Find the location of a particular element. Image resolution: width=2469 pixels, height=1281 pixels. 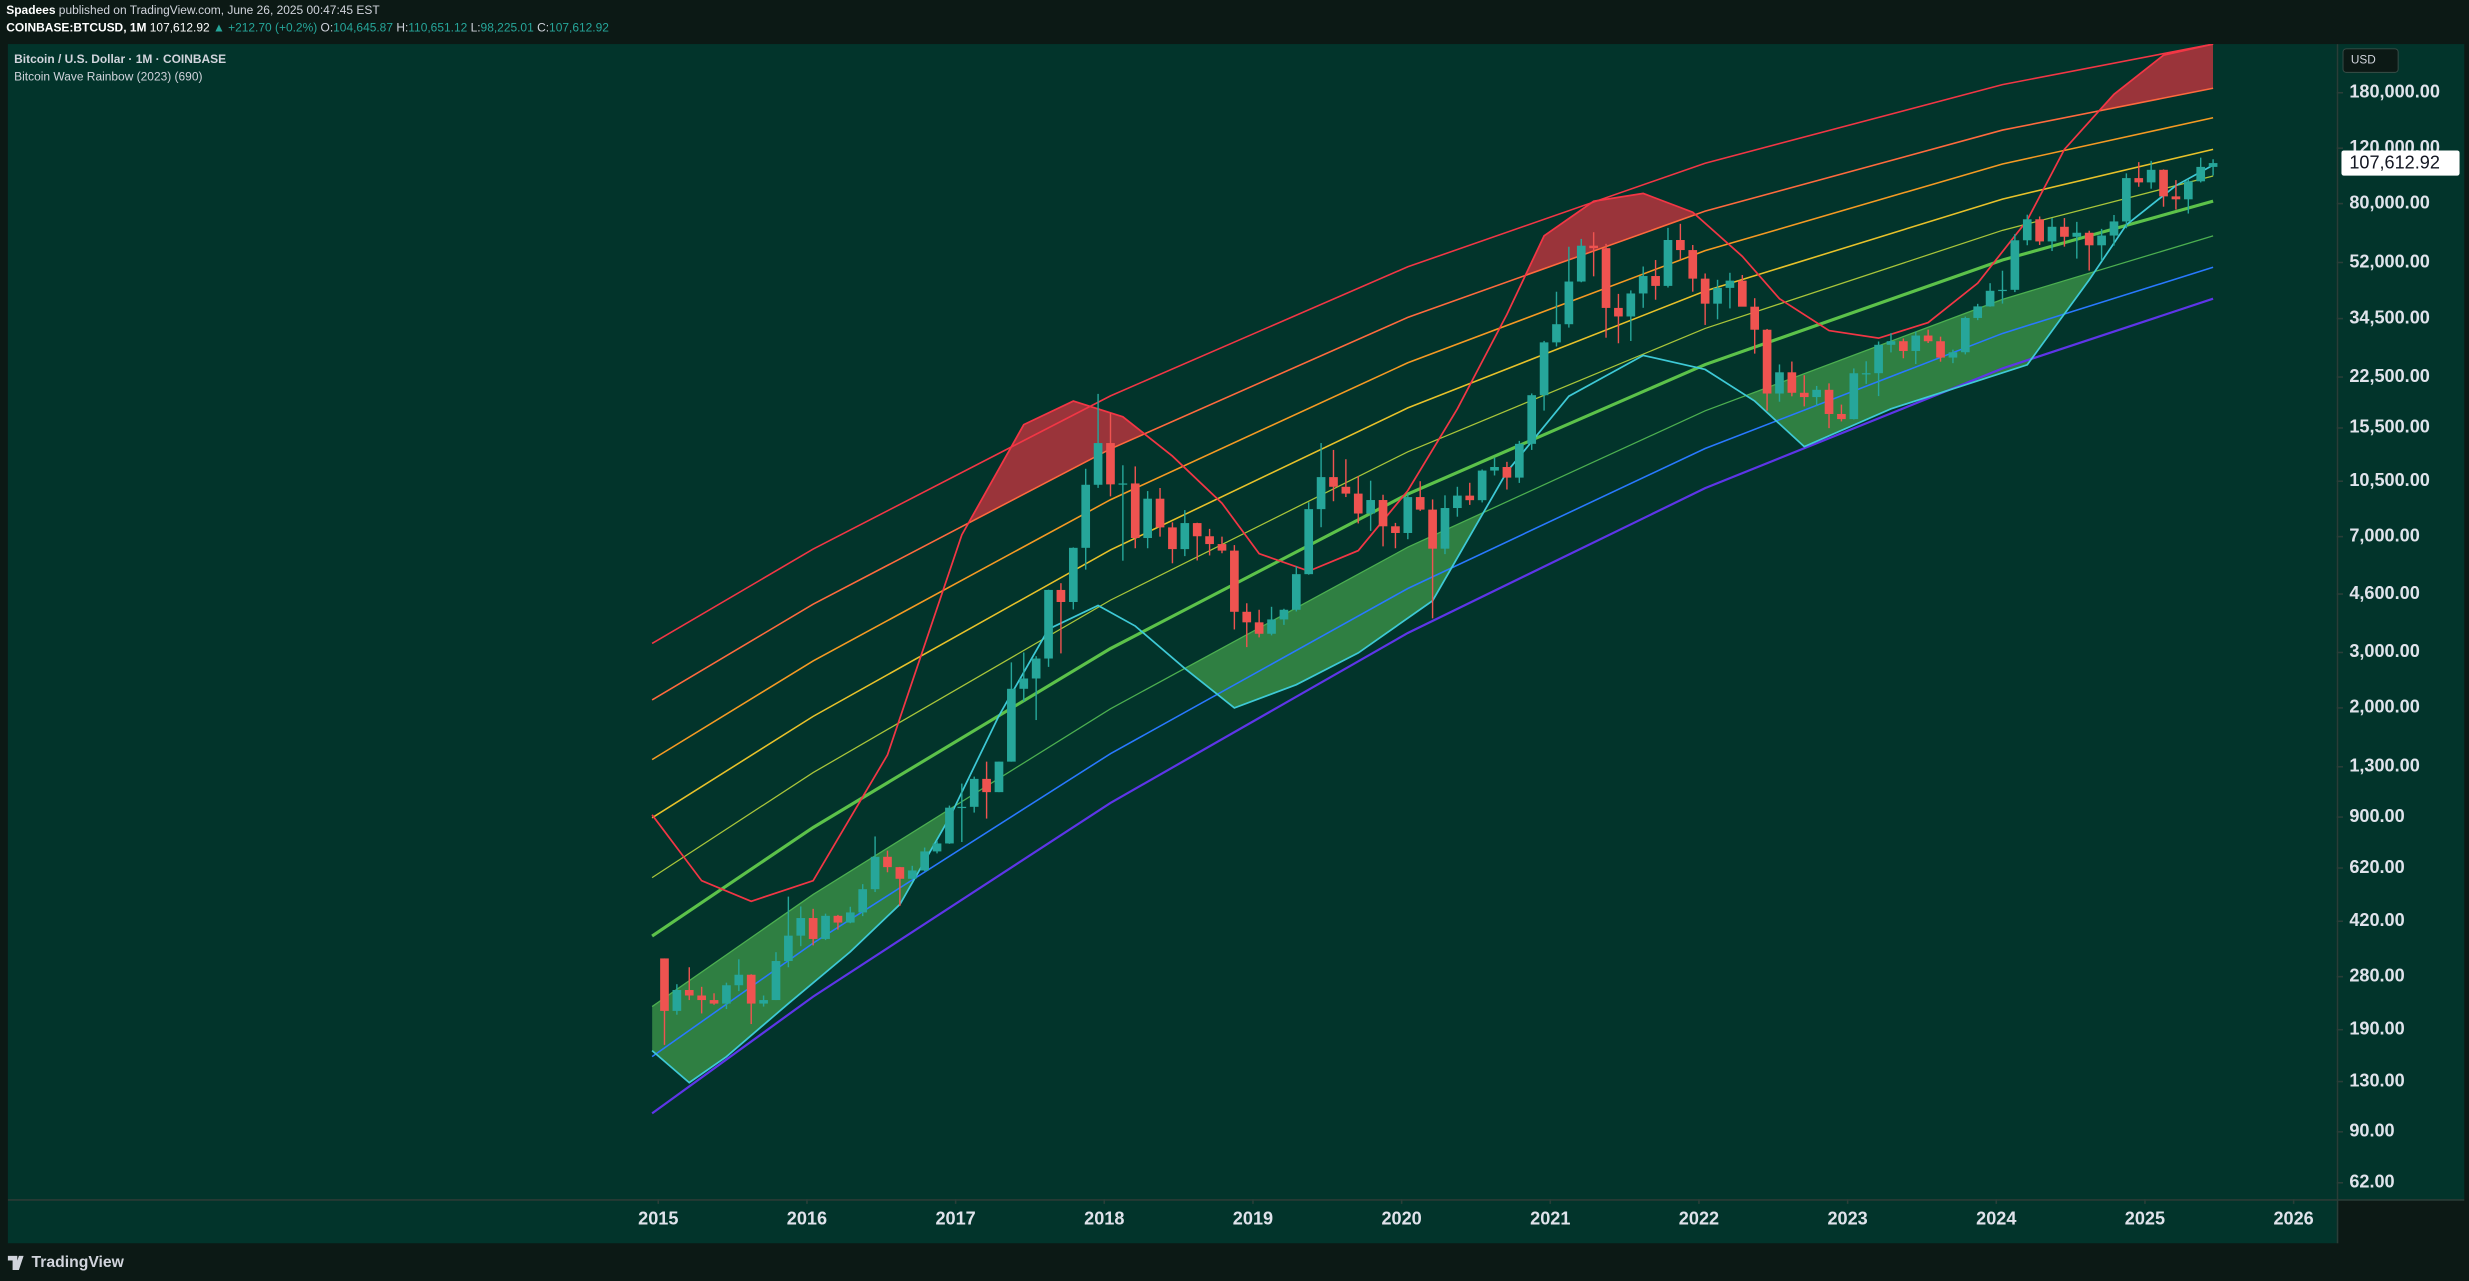

ohlc-label: C: is located at coordinates (543, 27).